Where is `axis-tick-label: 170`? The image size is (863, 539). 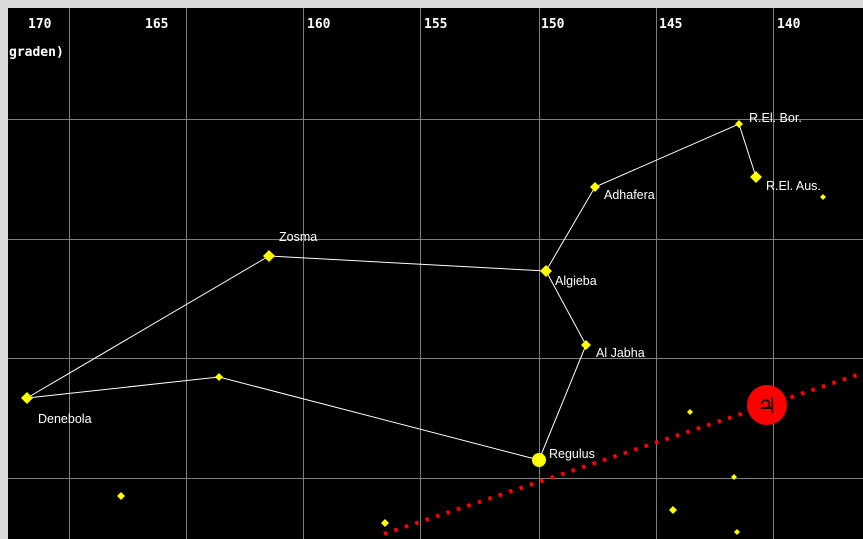
axis-tick-label: 170 is located at coordinates (40, 24).